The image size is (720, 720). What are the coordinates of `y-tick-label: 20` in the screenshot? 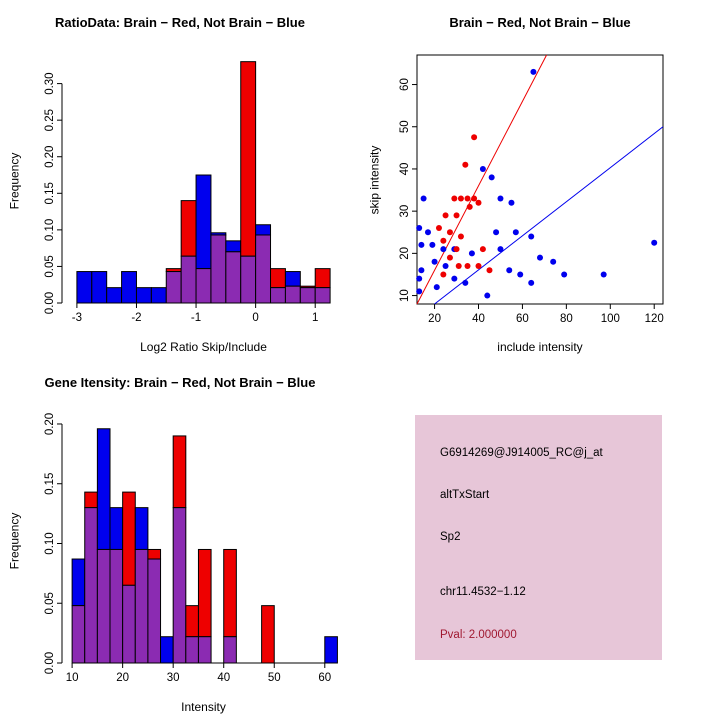 It's located at (405, 253).